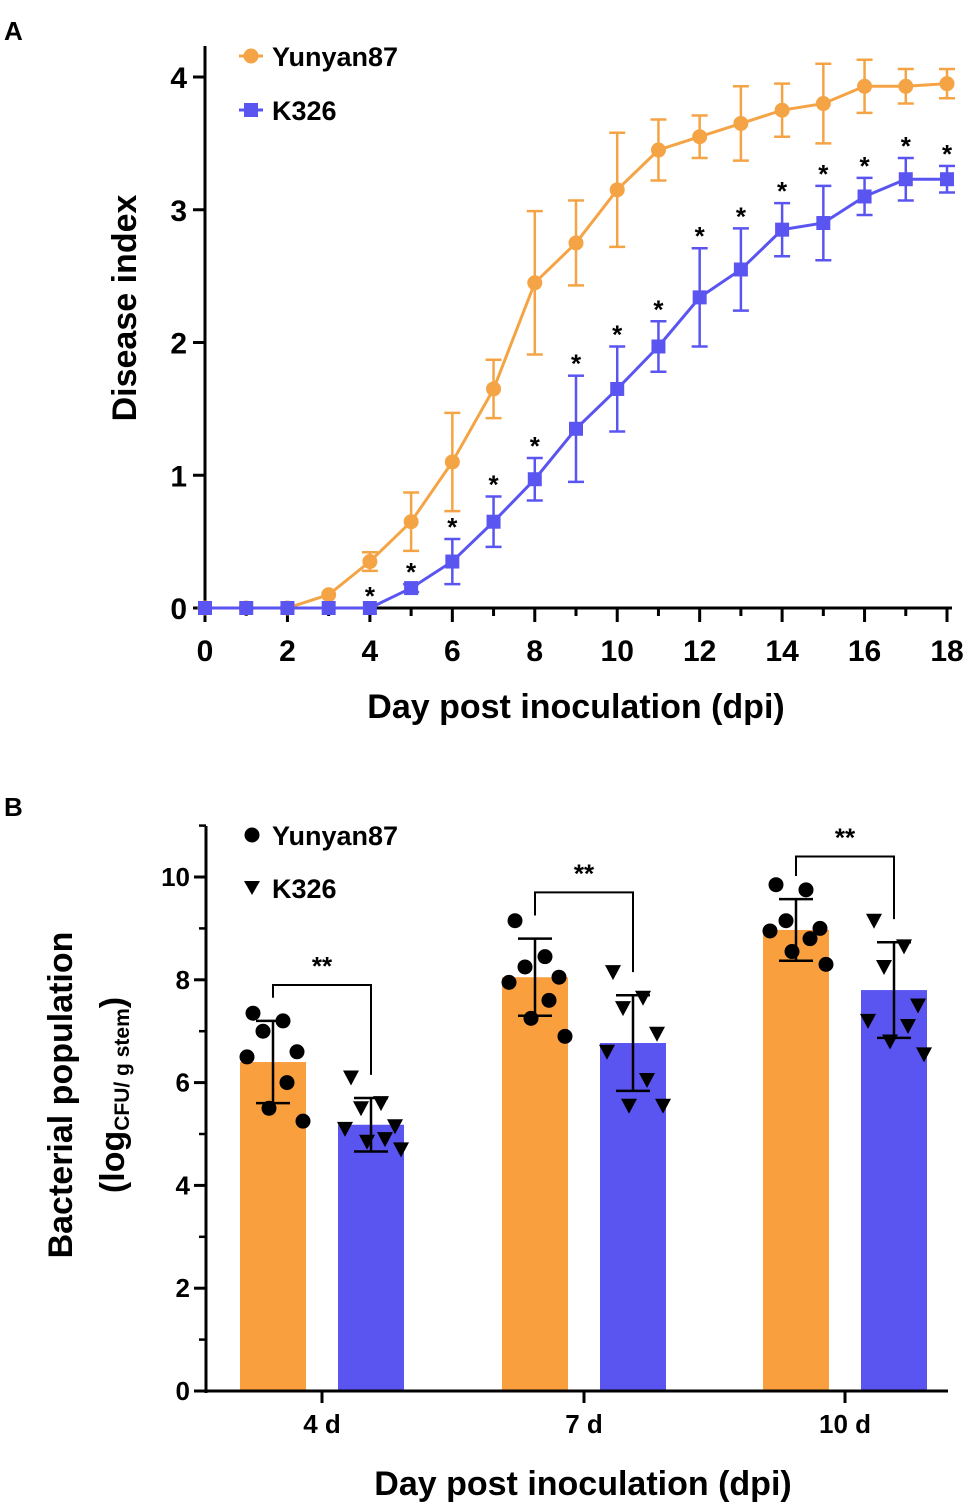 The image size is (979, 1512). What do you see at coordinates (535, 1184) in the screenshot?
I see `bar-yunyan87-7-d` at bounding box center [535, 1184].